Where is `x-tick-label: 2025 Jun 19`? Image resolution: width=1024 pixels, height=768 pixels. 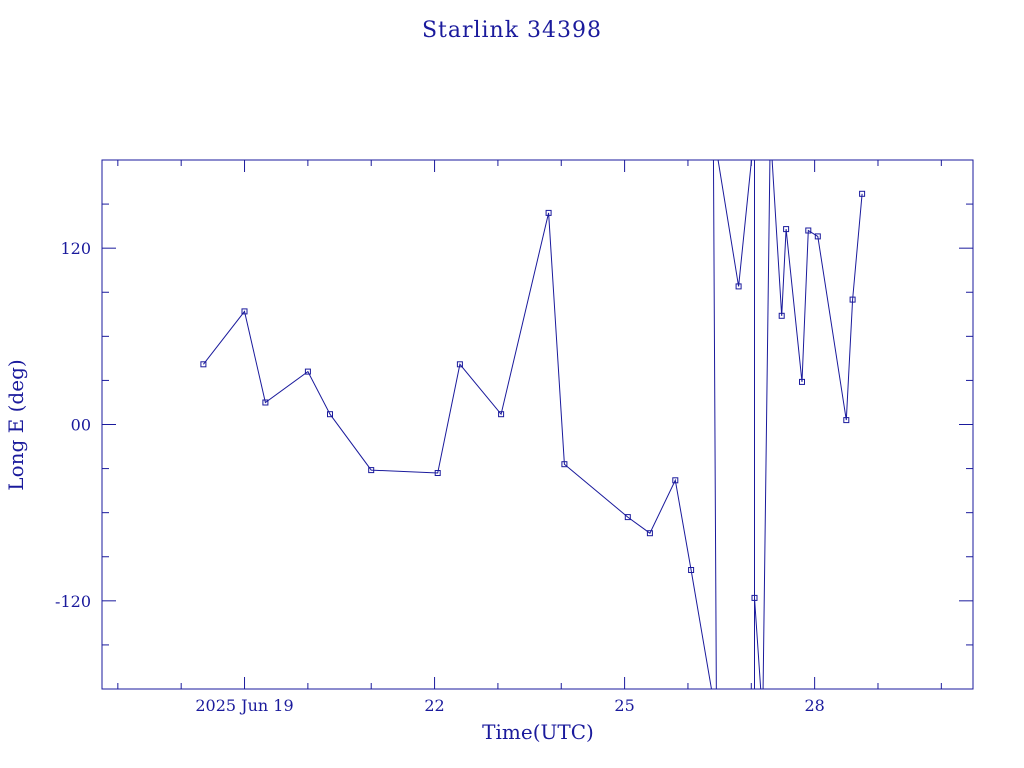
x-tick-label: 2025 Jun 19 is located at coordinates (244, 705).